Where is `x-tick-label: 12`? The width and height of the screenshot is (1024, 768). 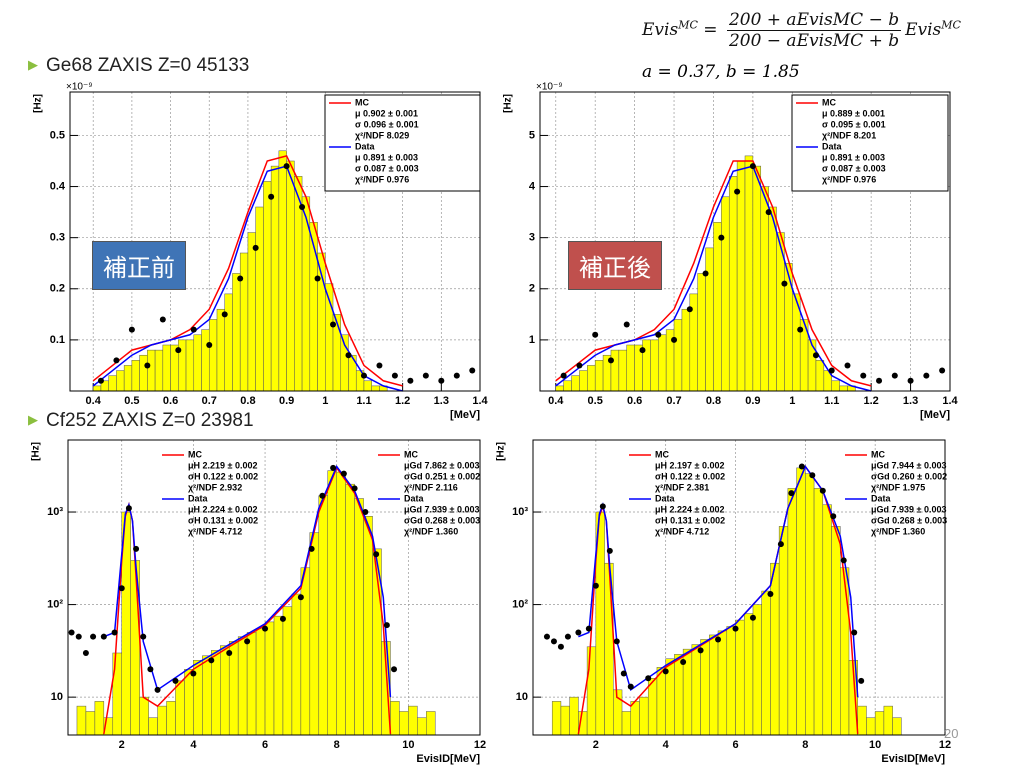 x-tick-label: 12 is located at coordinates (945, 745).